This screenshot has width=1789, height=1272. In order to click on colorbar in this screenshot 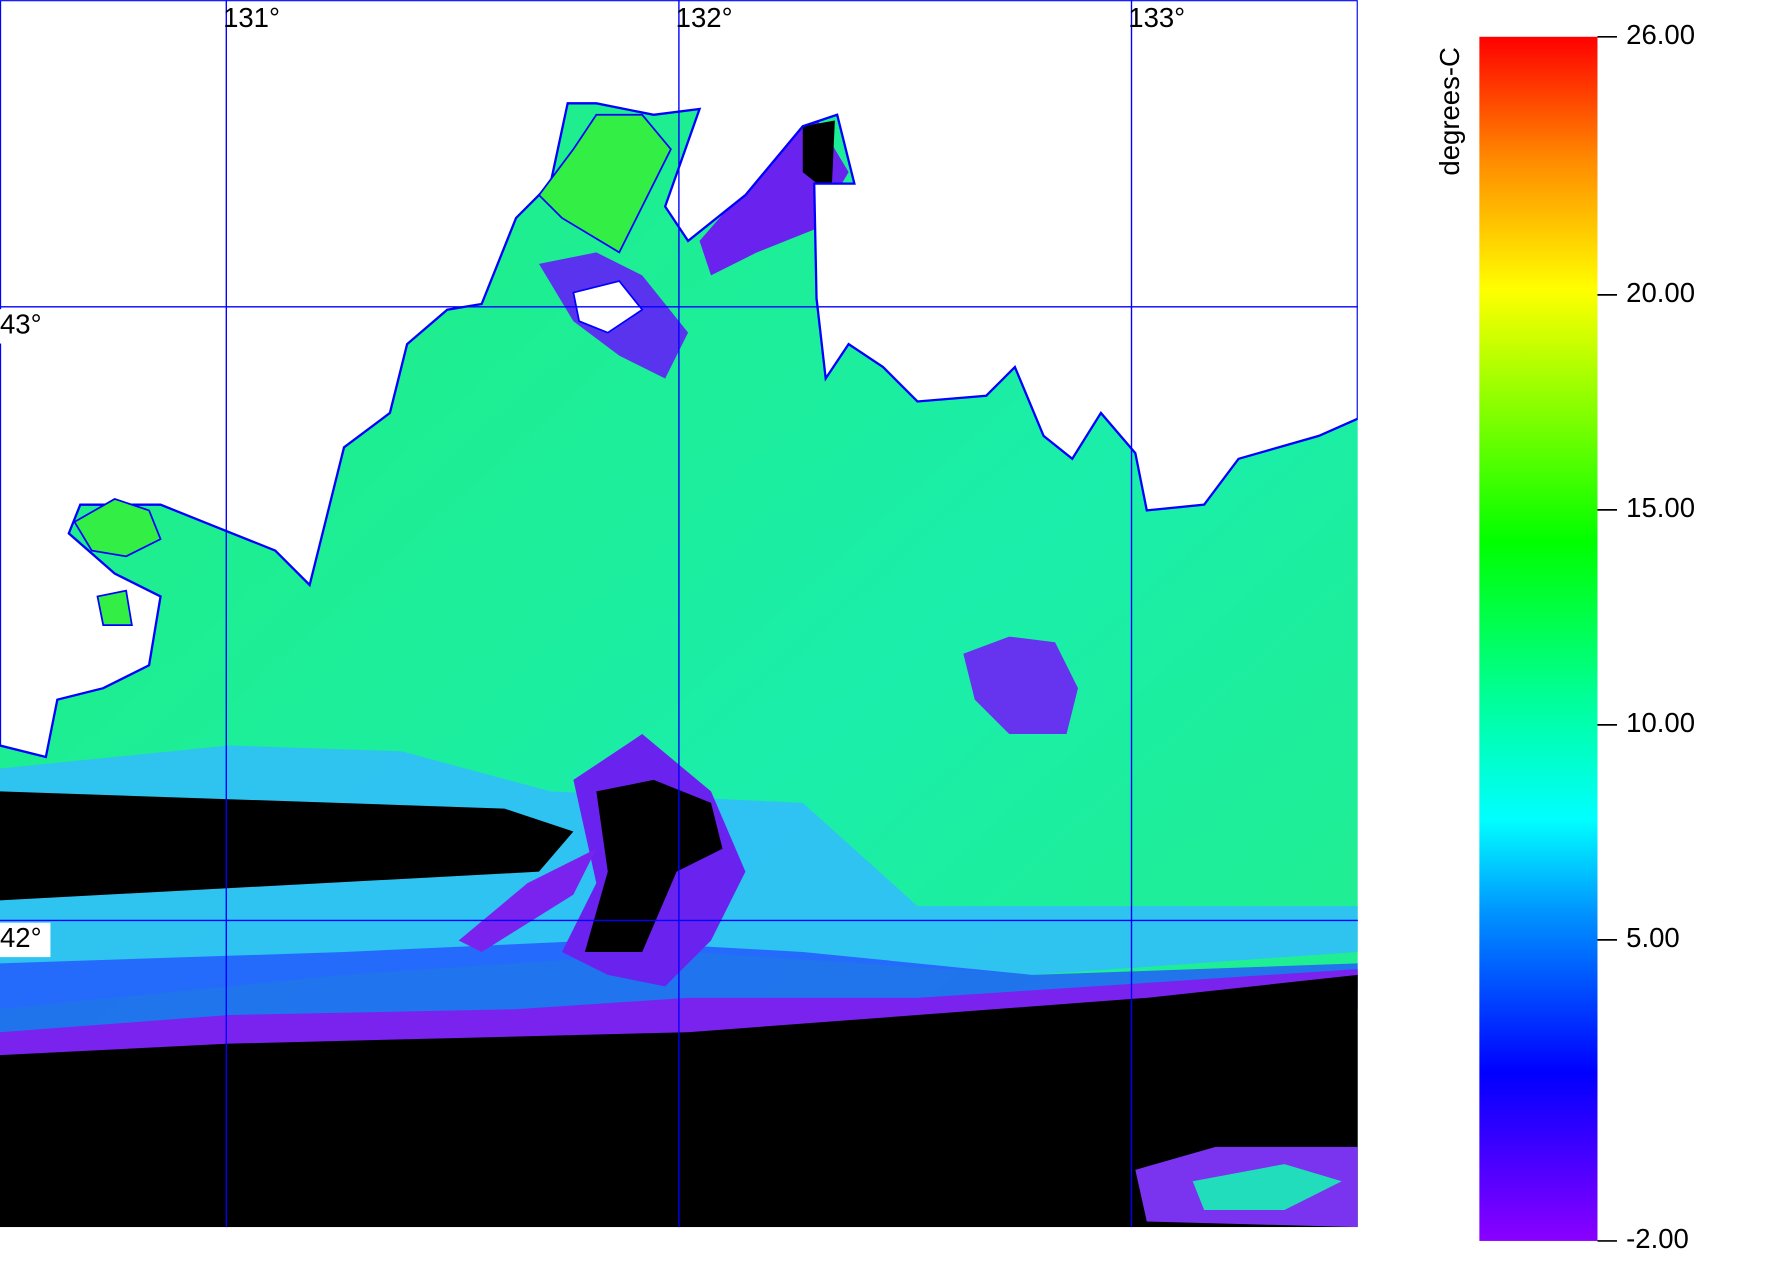, I will do `click(1538, 638)`.